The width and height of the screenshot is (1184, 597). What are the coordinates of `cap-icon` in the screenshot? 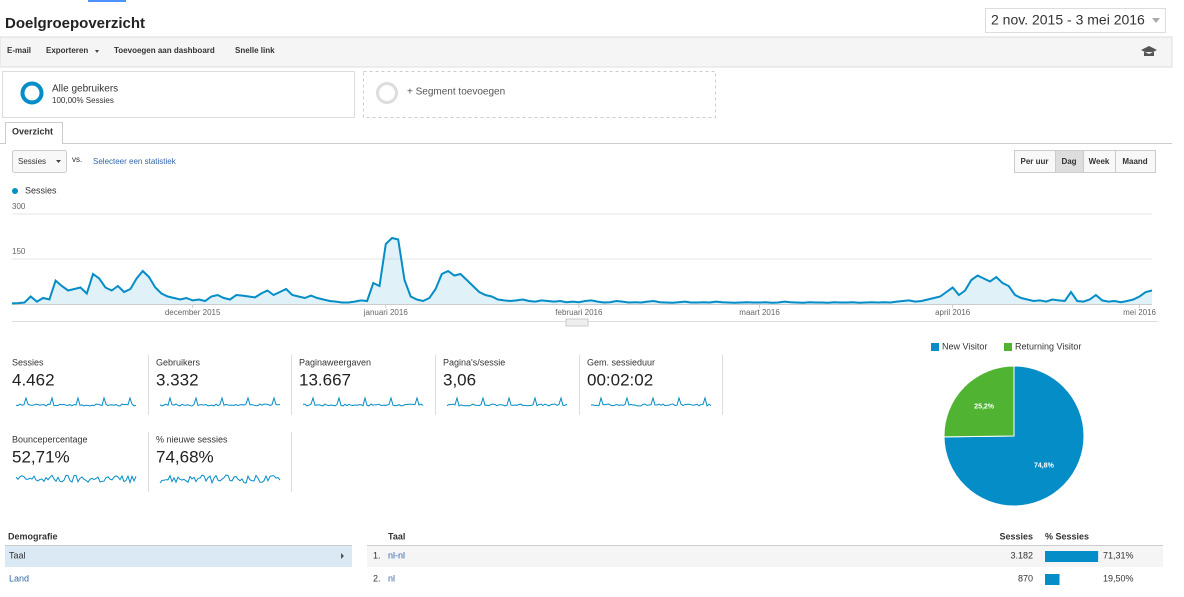 It's located at (1149, 51).